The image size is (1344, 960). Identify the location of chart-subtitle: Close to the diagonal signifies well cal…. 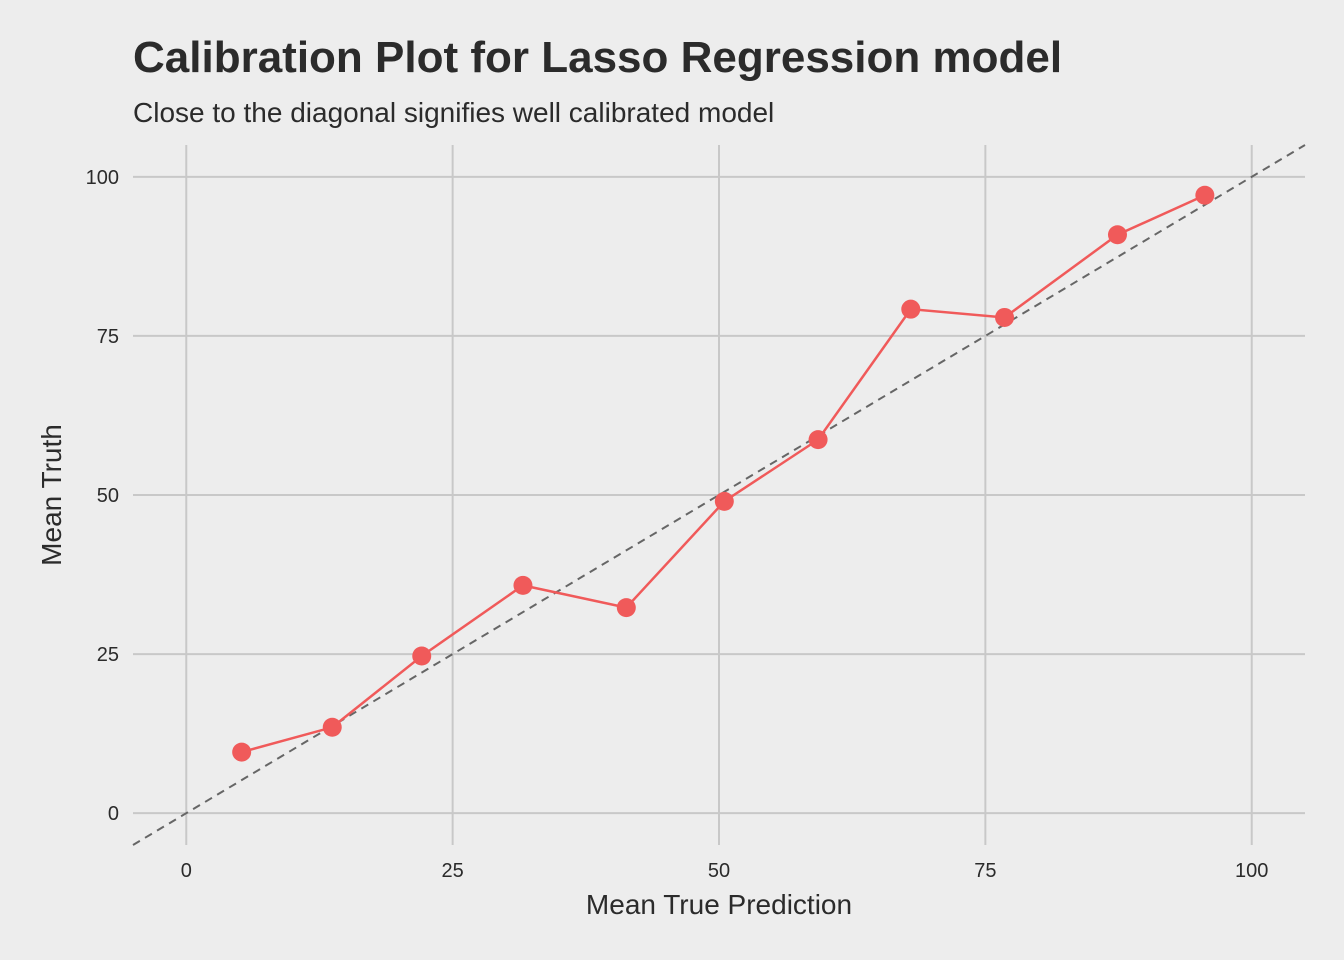
(453, 112).